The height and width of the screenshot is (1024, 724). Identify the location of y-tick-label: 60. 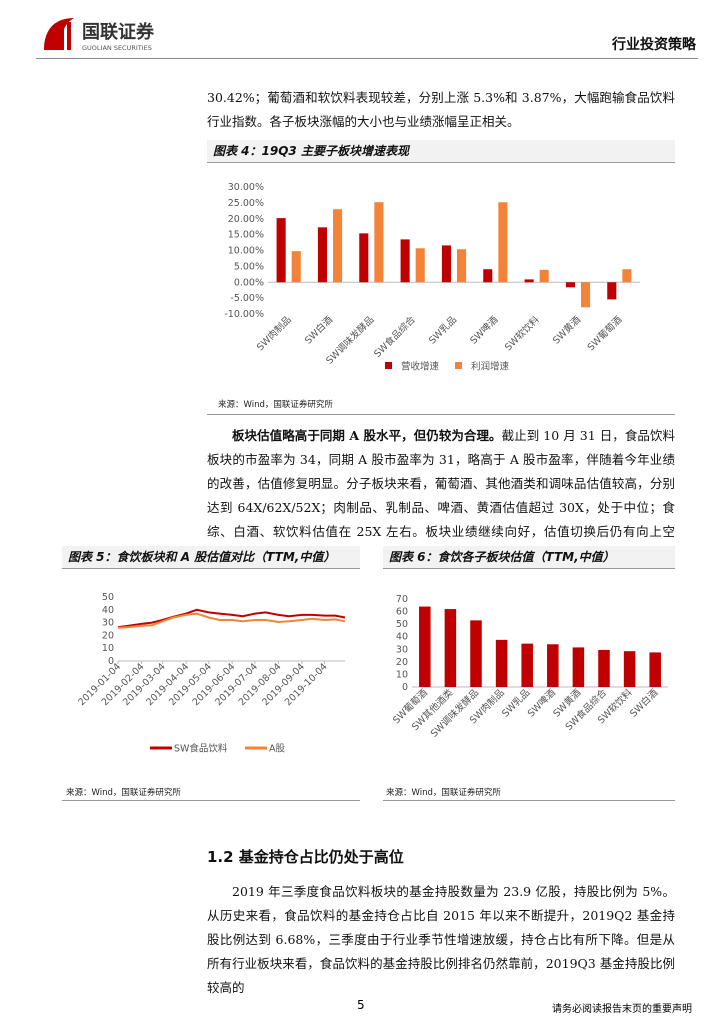
(402, 612).